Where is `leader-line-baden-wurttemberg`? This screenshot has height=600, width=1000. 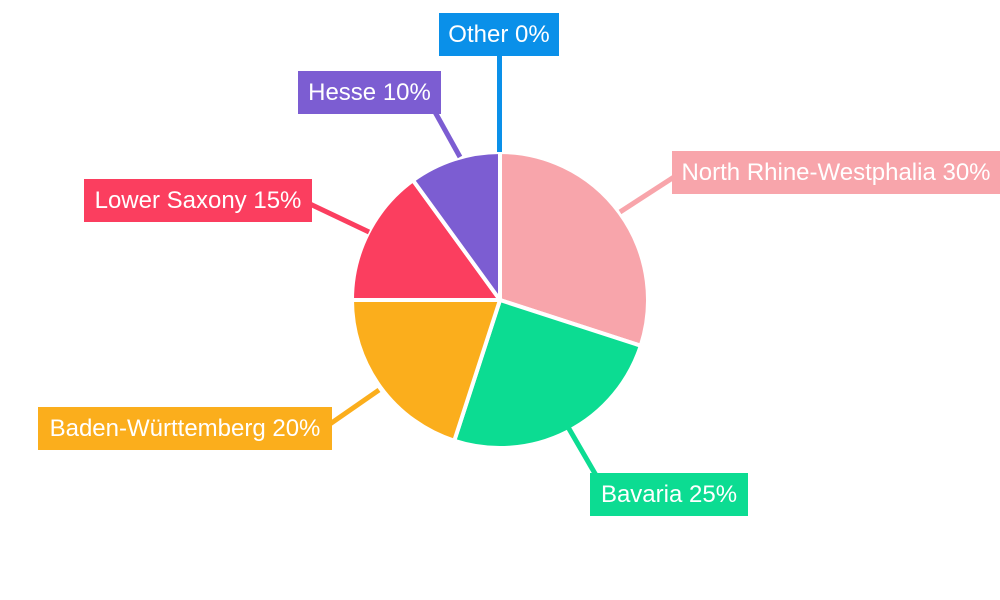 leader-line-baden-wurttemberg is located at coordinates (354, 407).